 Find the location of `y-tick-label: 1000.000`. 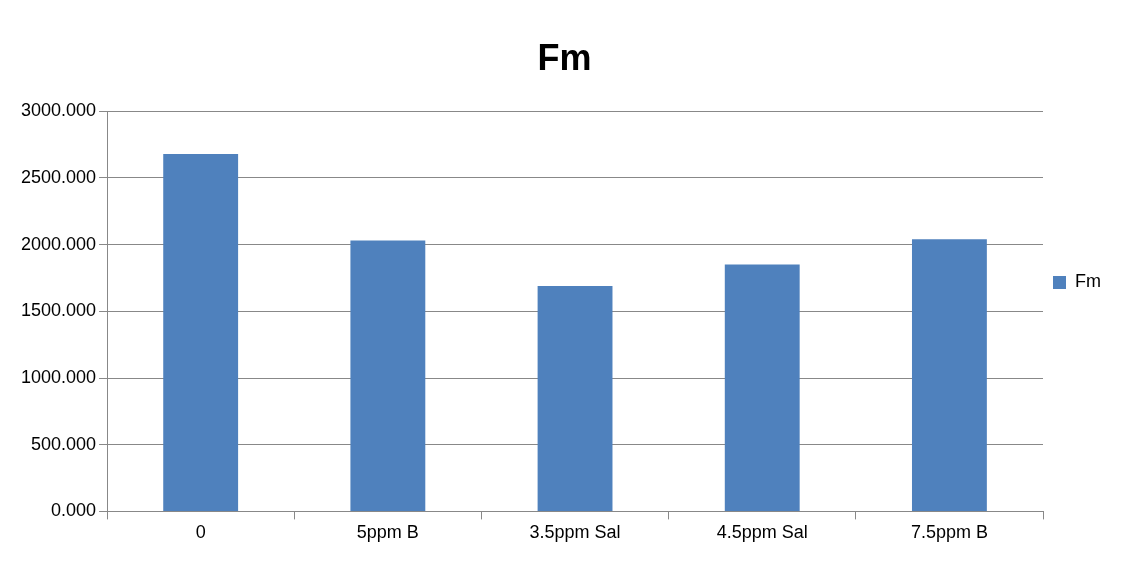

y-tick-label: 1000.000 is located at coordinates (59, 376).